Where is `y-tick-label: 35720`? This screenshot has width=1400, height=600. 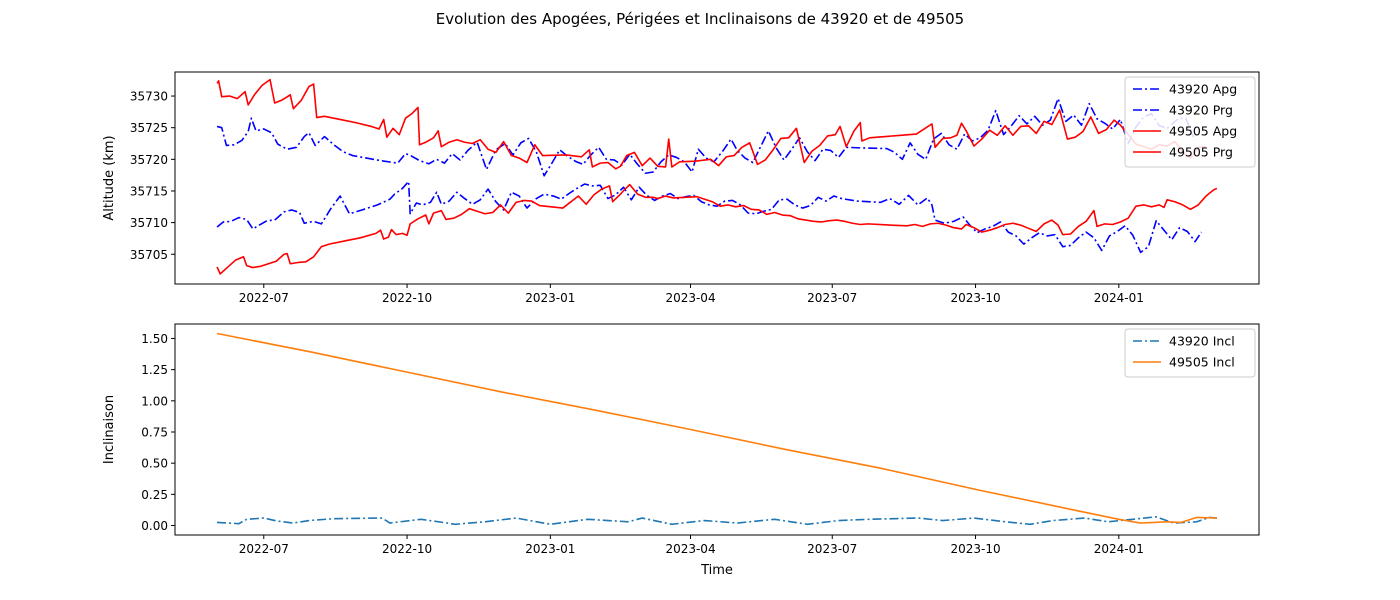
y-tick-label: 35720 is located at coordinates (149, 160).